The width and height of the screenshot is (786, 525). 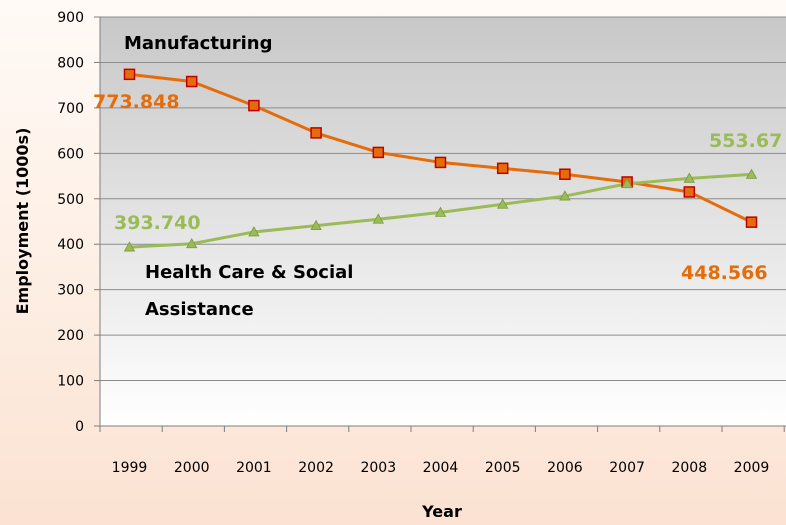 What do you see at coordinates (689, 177) in the screenshot?
I see `health-point-2008` at bounding box center [689, 177].